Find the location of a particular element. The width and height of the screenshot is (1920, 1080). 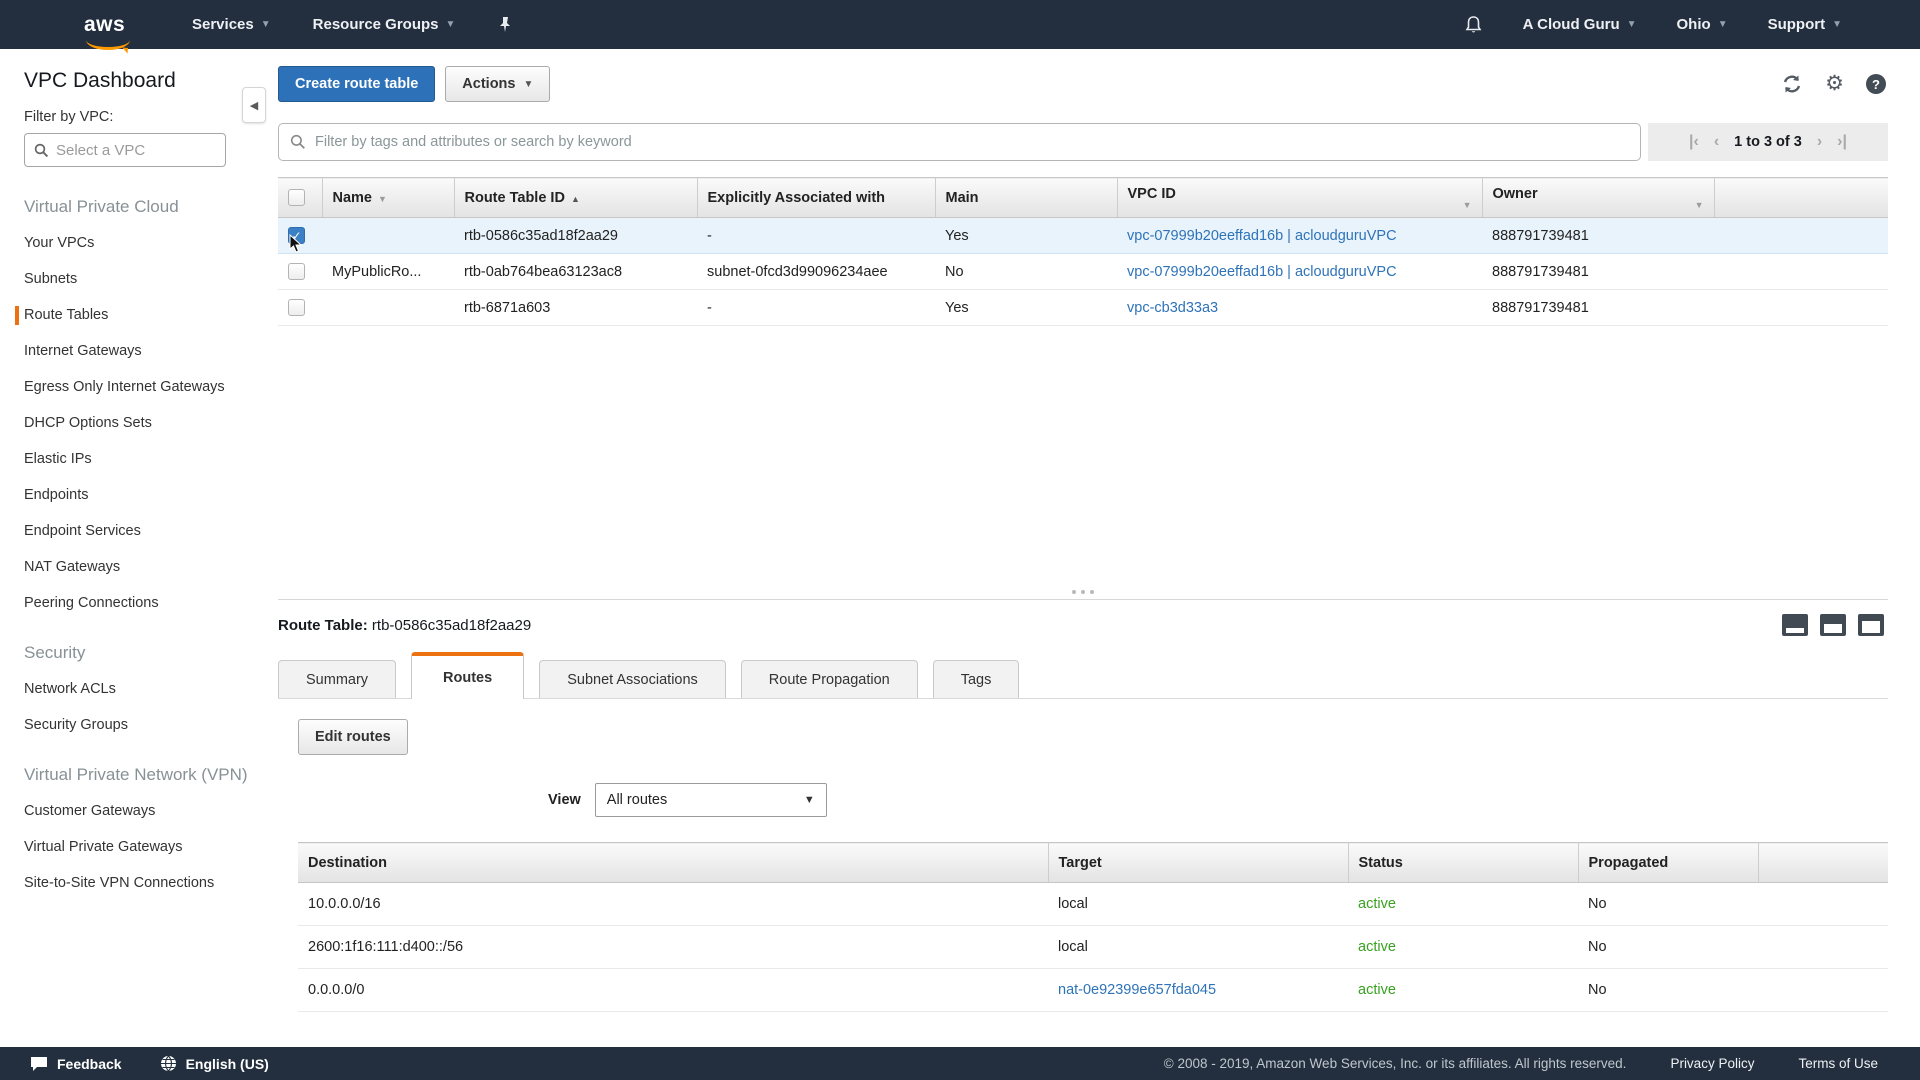

sidebar-item-security-groups: Security Groups is located at coordinates (76, 725).